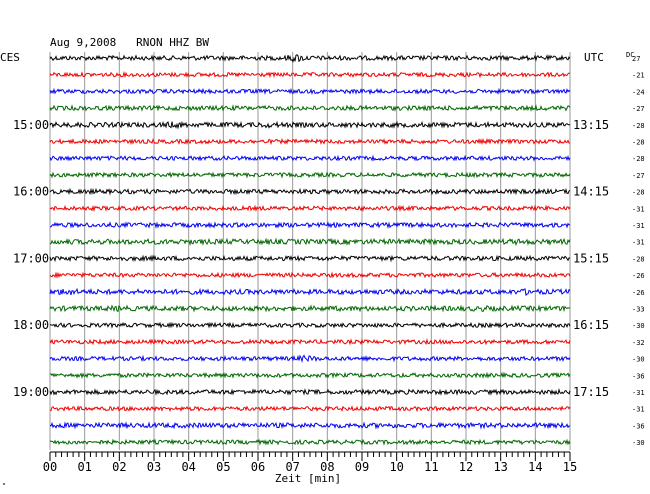 The image size is (650, 494). I want to click on x-tick-label: 01, so click(84, 467).